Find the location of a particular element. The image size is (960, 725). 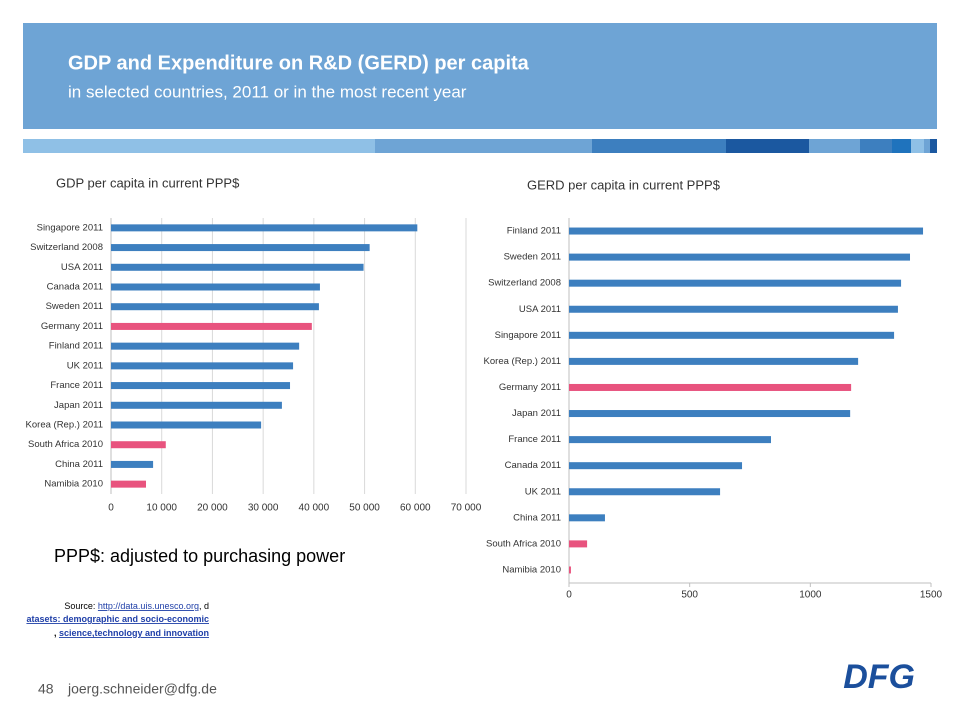

source-link: science,technology and innovation is located at coordinates (134, 633).